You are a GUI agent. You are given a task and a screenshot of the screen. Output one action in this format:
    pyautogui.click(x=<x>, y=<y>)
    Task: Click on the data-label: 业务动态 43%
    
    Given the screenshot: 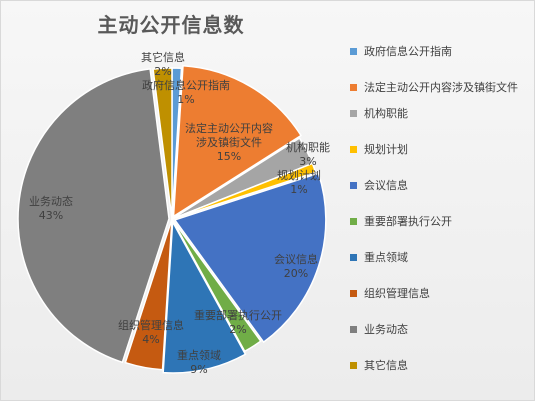 What is the action you would take?
    pyautogui.click(x=51, y=208)
    